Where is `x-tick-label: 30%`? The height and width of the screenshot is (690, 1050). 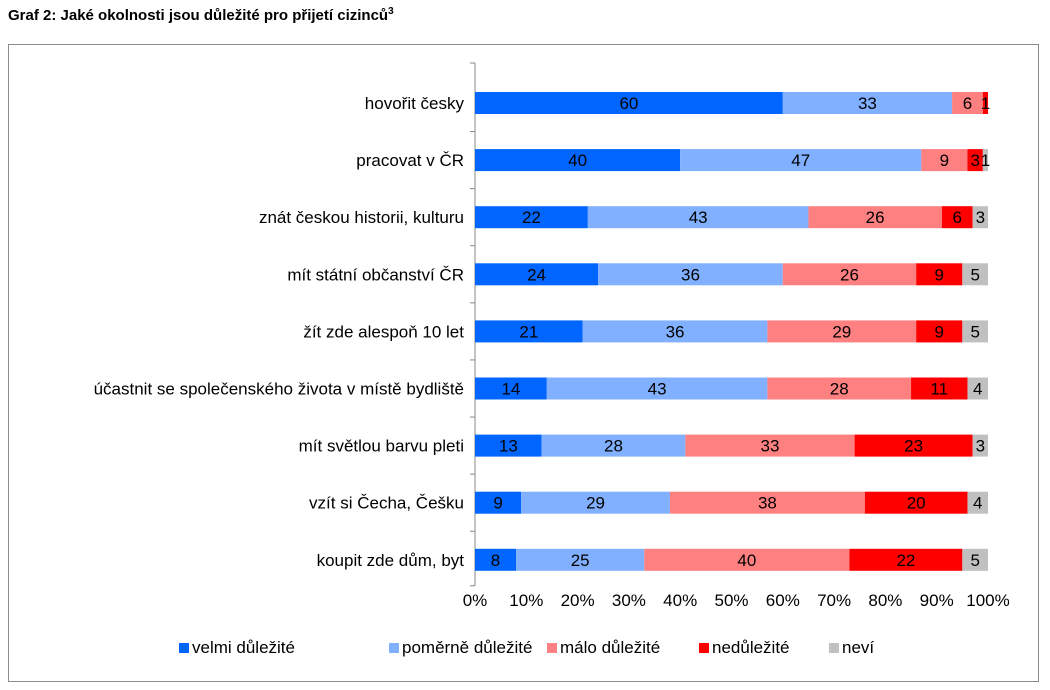 x-tick-label: 30% is located at coordinates (629, 600).